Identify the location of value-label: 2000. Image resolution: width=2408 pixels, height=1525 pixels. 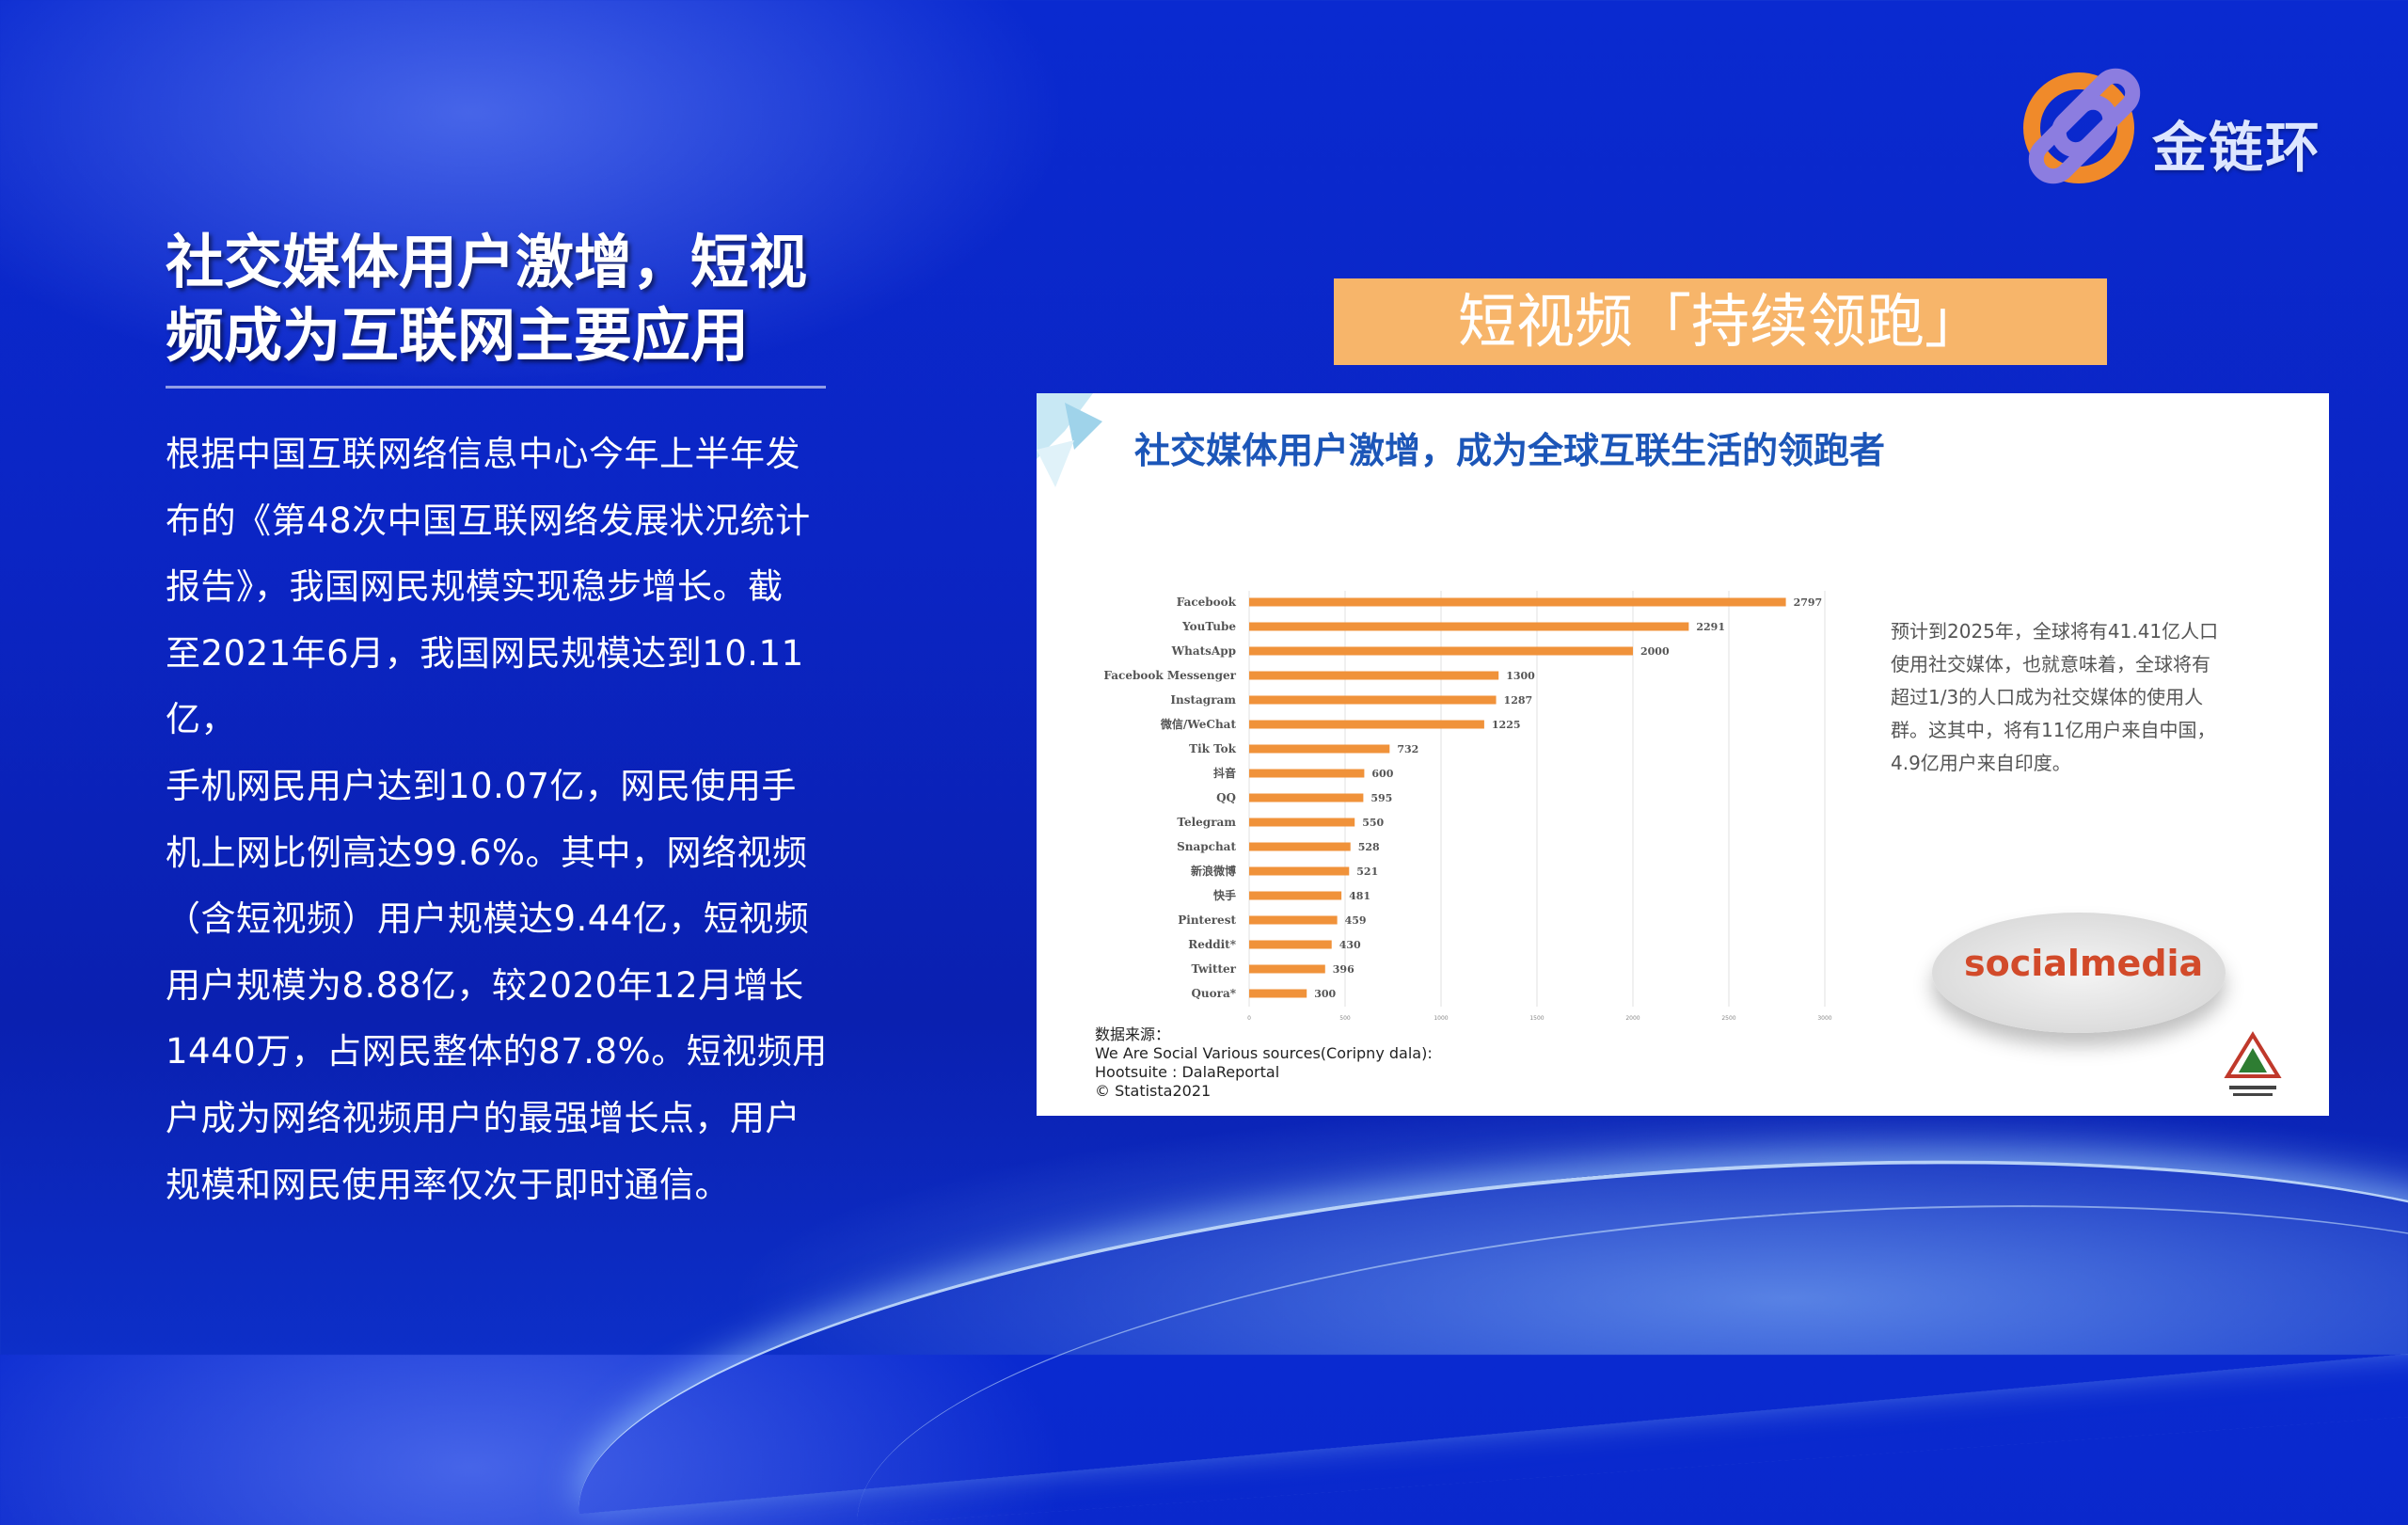
(1655, 651).